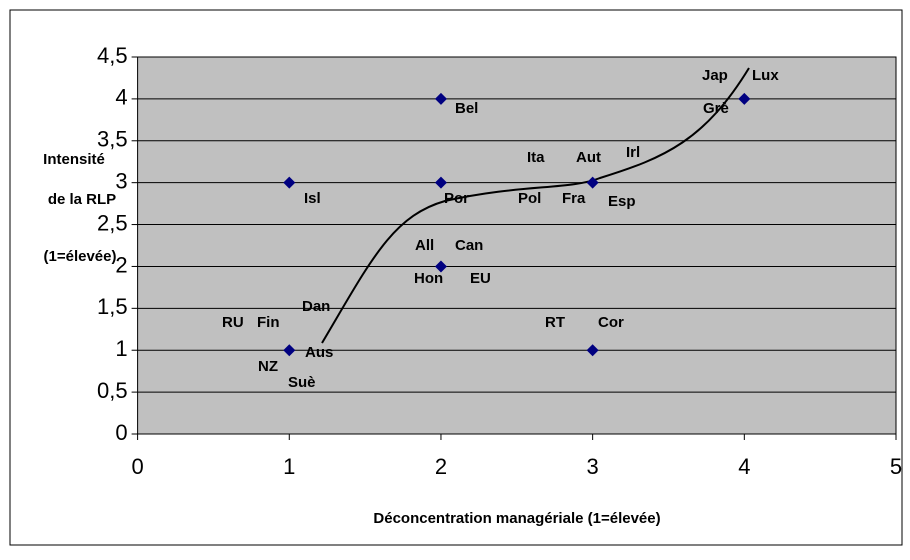 The image size is (910, 560). Describe the element at coordinates (715, 75) in the screenshot. I see `point-annotation: Jap` at that location.